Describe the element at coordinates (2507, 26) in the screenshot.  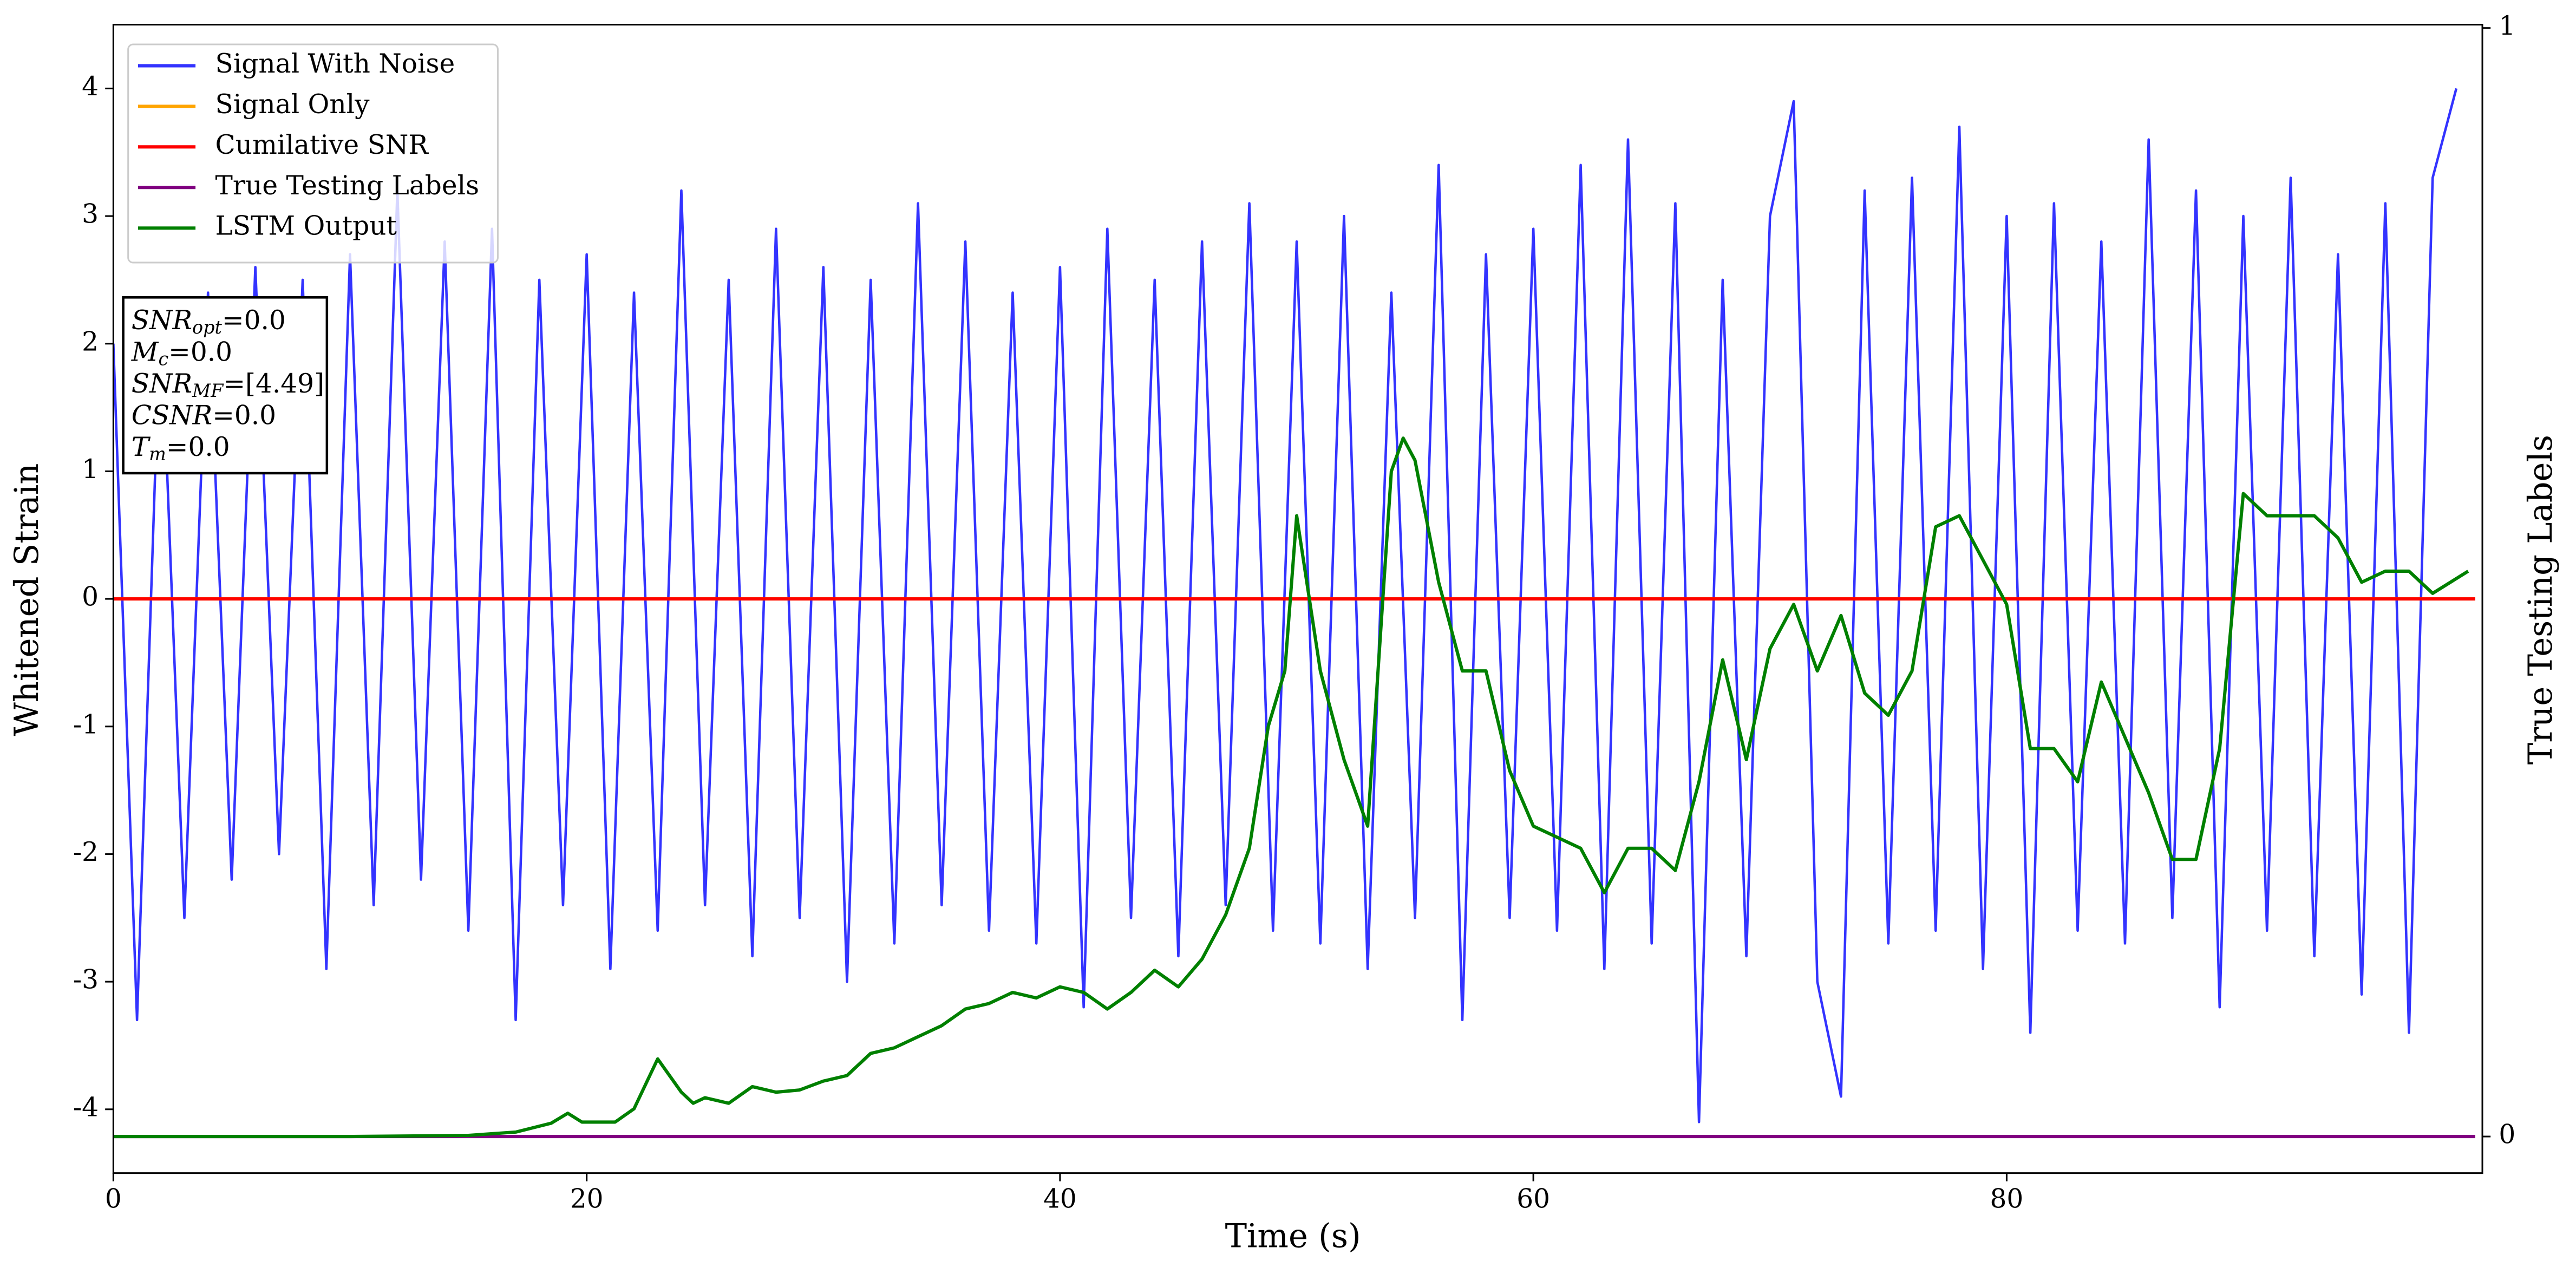
I see `y2-tick-label: 1` at that location.